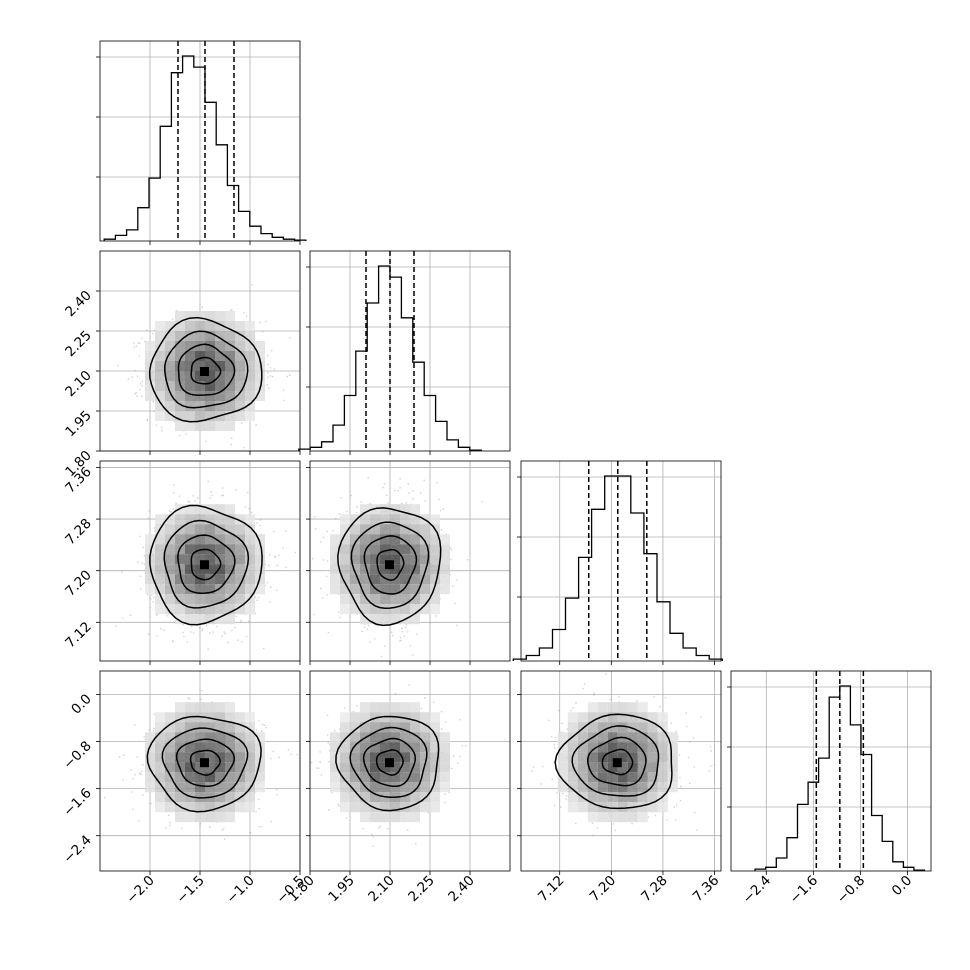  I want to click on density-peak, so click(204, 565).